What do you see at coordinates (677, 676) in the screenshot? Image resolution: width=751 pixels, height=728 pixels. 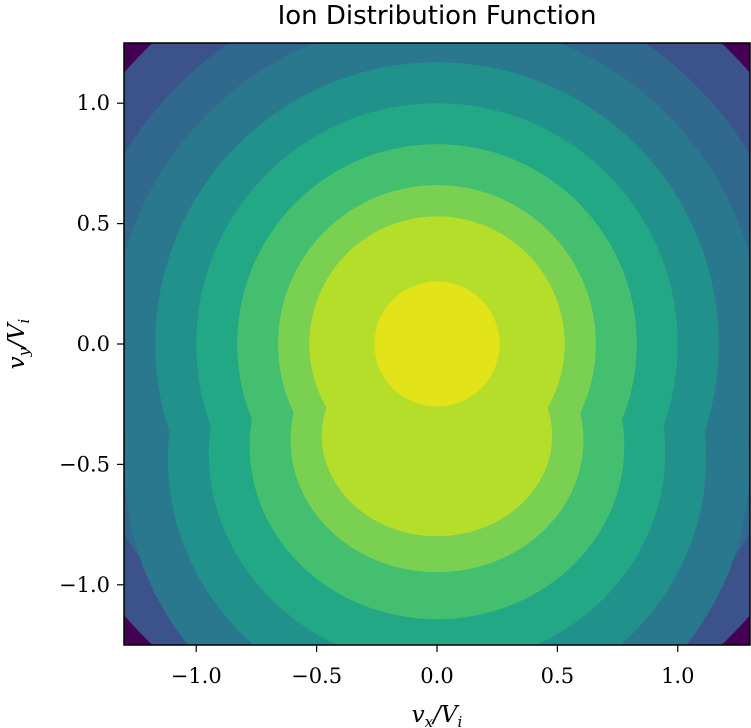 I see `x-tick-label: 1.0` at bounding box center [677, 676].